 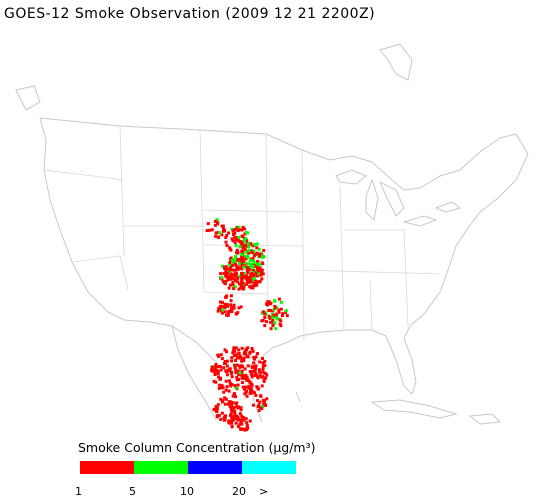 I want to click on legend-tick: 1, so click(x=78, y=491).